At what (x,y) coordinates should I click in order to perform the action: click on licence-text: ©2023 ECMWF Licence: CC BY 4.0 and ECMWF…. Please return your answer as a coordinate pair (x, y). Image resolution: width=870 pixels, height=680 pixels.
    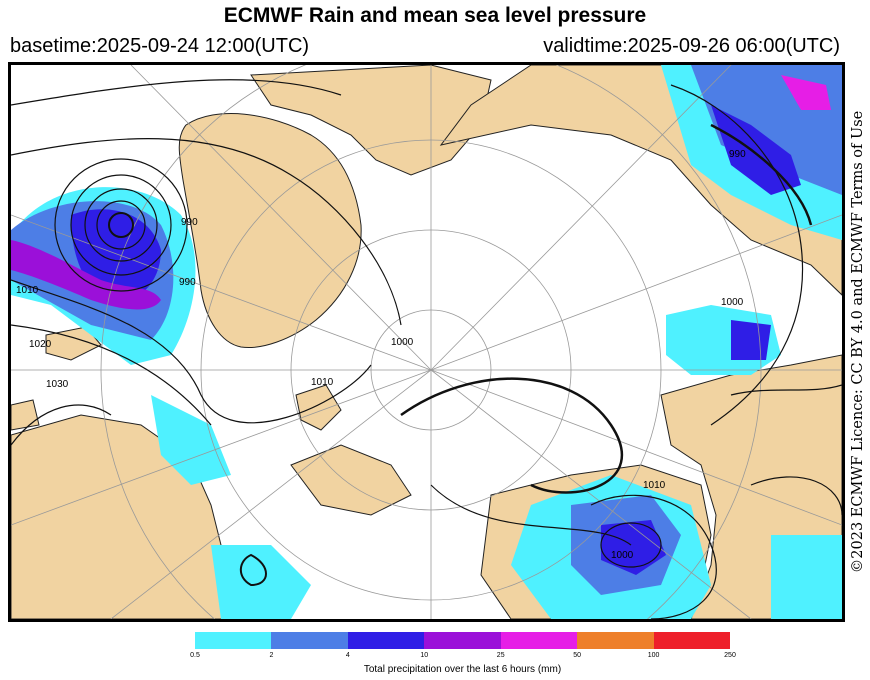
    Looking at the image, I should click on (857, 342).